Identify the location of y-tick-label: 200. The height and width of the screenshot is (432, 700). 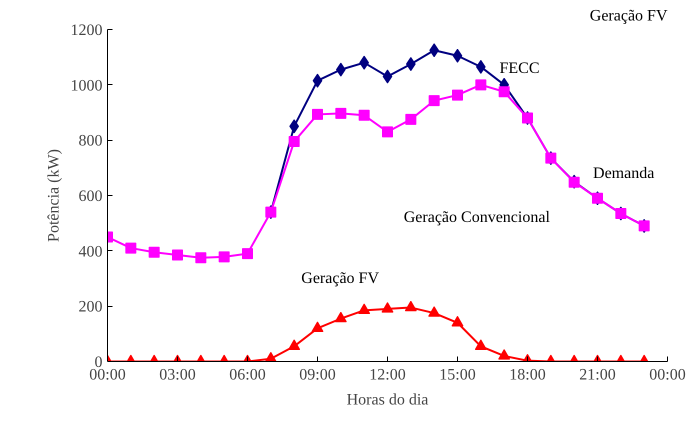
(90, 307).